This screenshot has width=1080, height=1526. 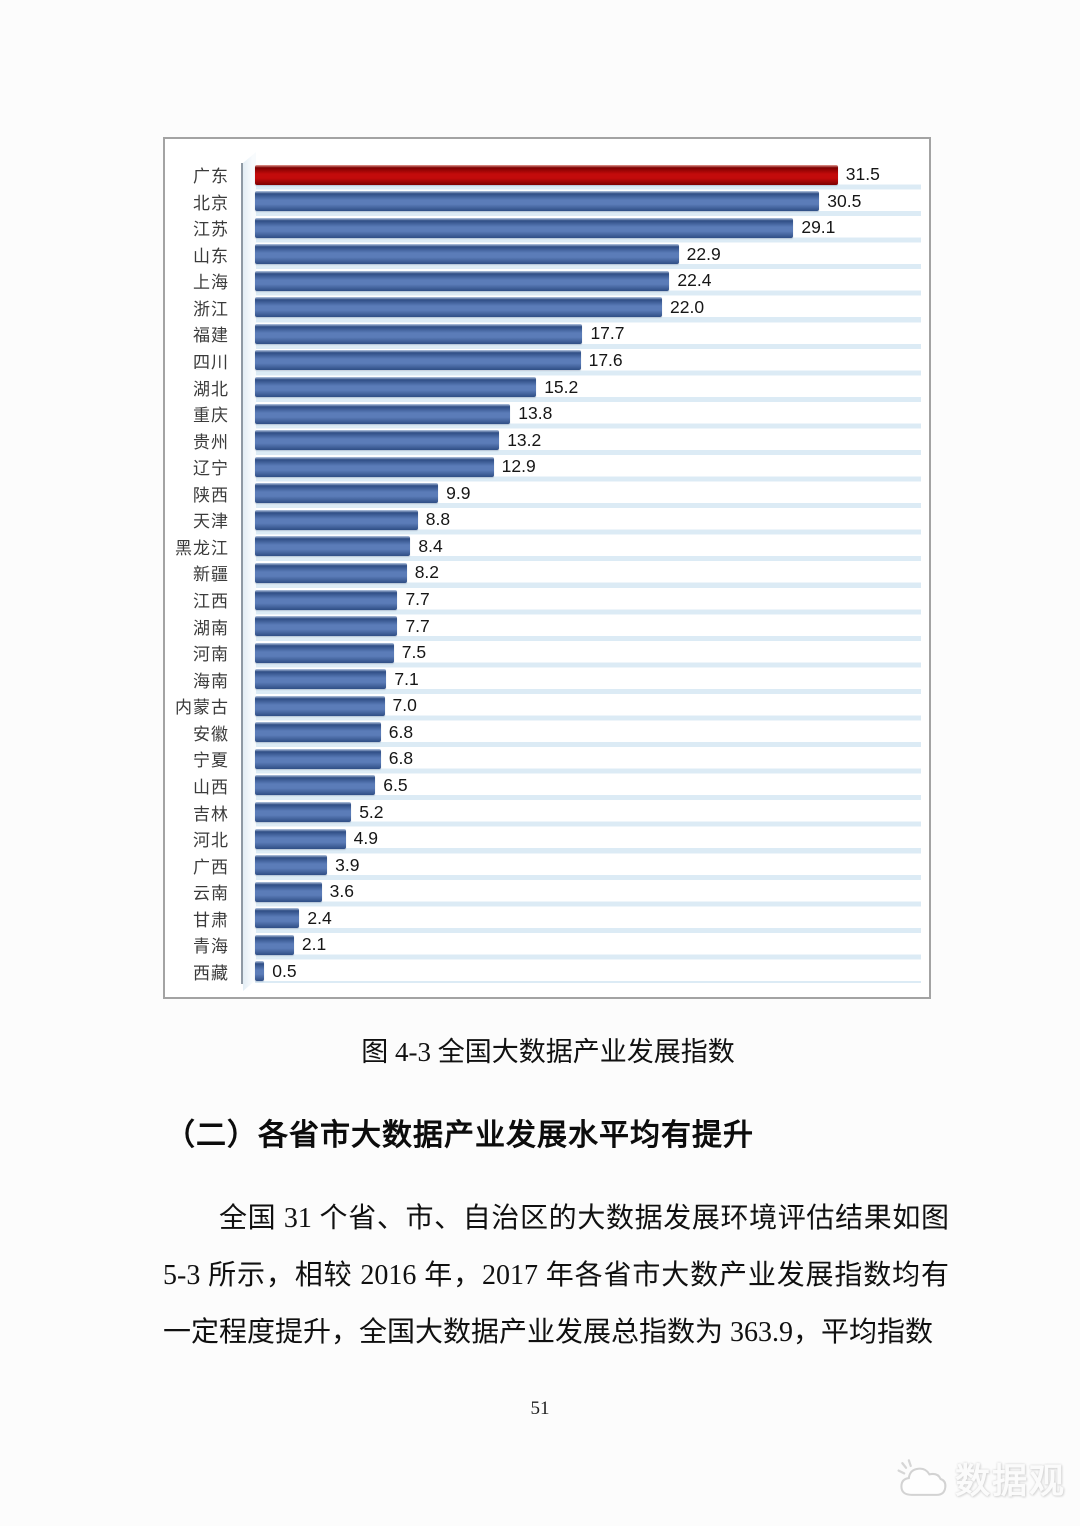 I want to click on bar-zone: 8.8, so click(x=589, y=519).